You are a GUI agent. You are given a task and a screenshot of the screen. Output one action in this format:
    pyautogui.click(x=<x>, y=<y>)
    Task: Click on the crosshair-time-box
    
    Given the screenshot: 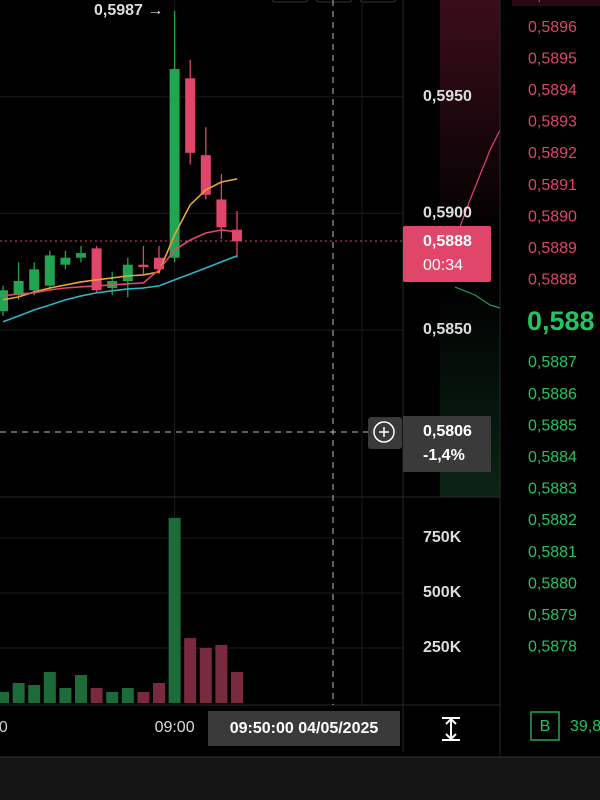 What is the action you would take?
    pyautogui.click(x=304, y=728)
    